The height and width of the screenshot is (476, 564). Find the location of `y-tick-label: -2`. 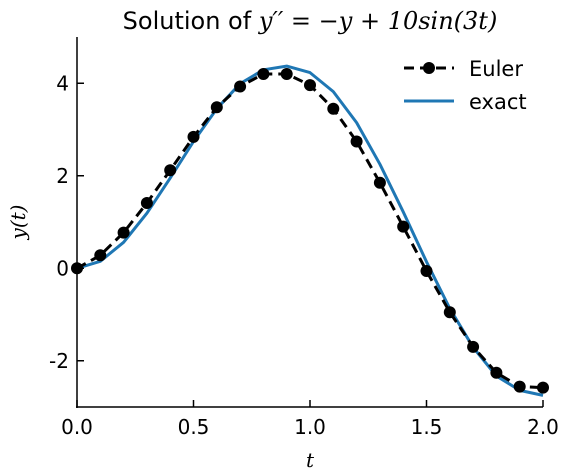

y-tick-label: -2 is located at coordinates (59, 361).